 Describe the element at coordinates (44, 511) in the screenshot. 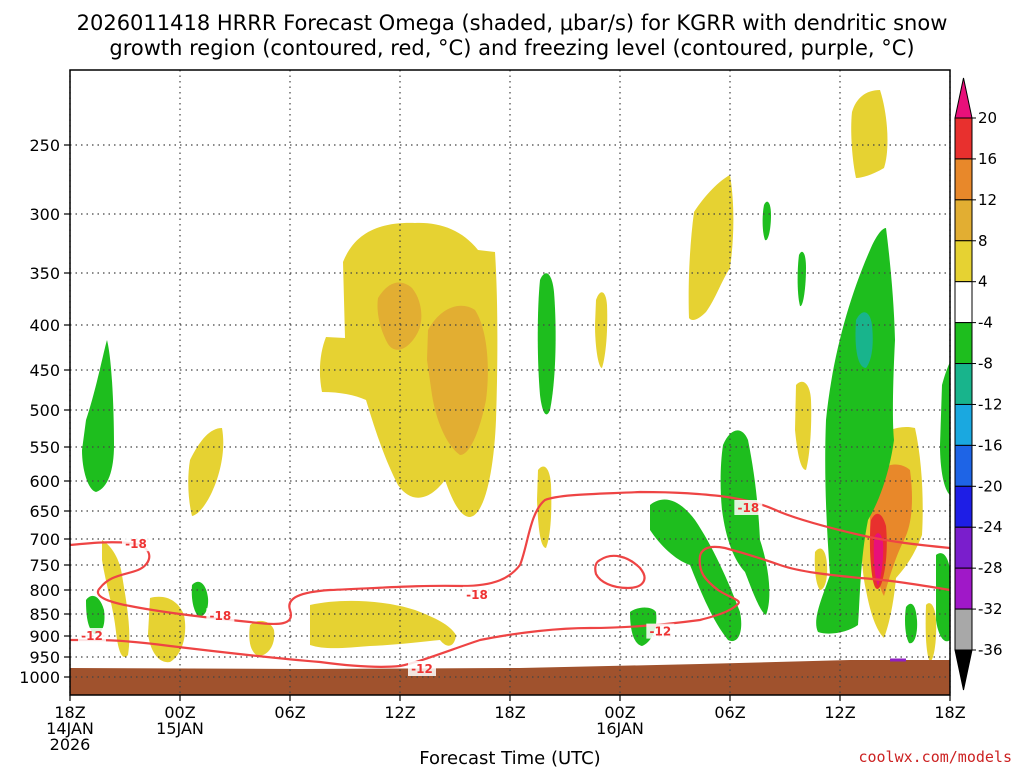

I see `y-tick-label: 650` at that location.